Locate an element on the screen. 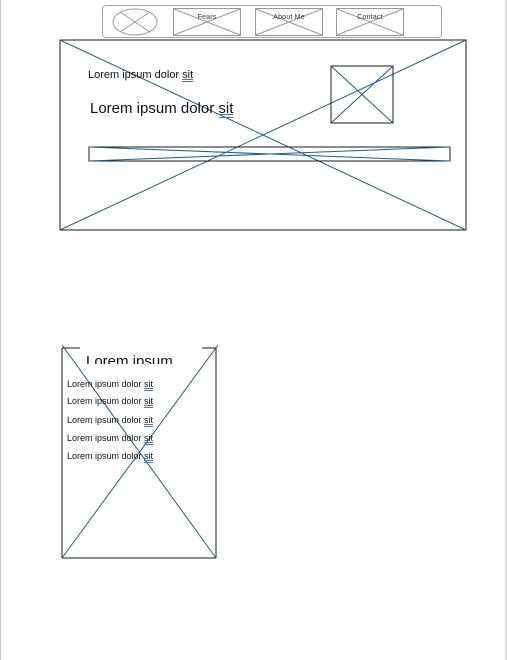  nav-item-label: Fears is located at coordinates (207, 17).